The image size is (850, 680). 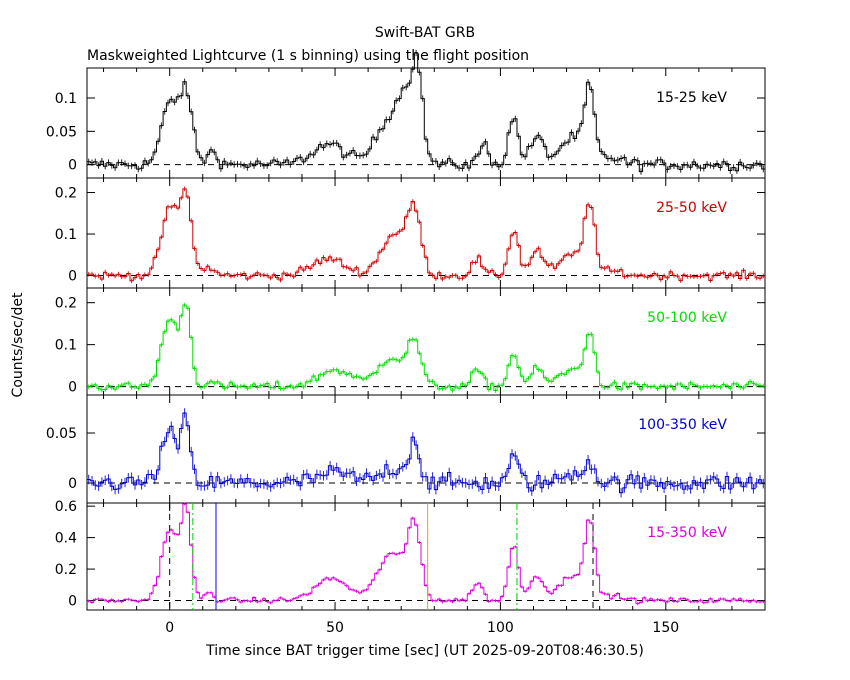 I want to click on x-tick-label: 100, so click(x=500, y=628).